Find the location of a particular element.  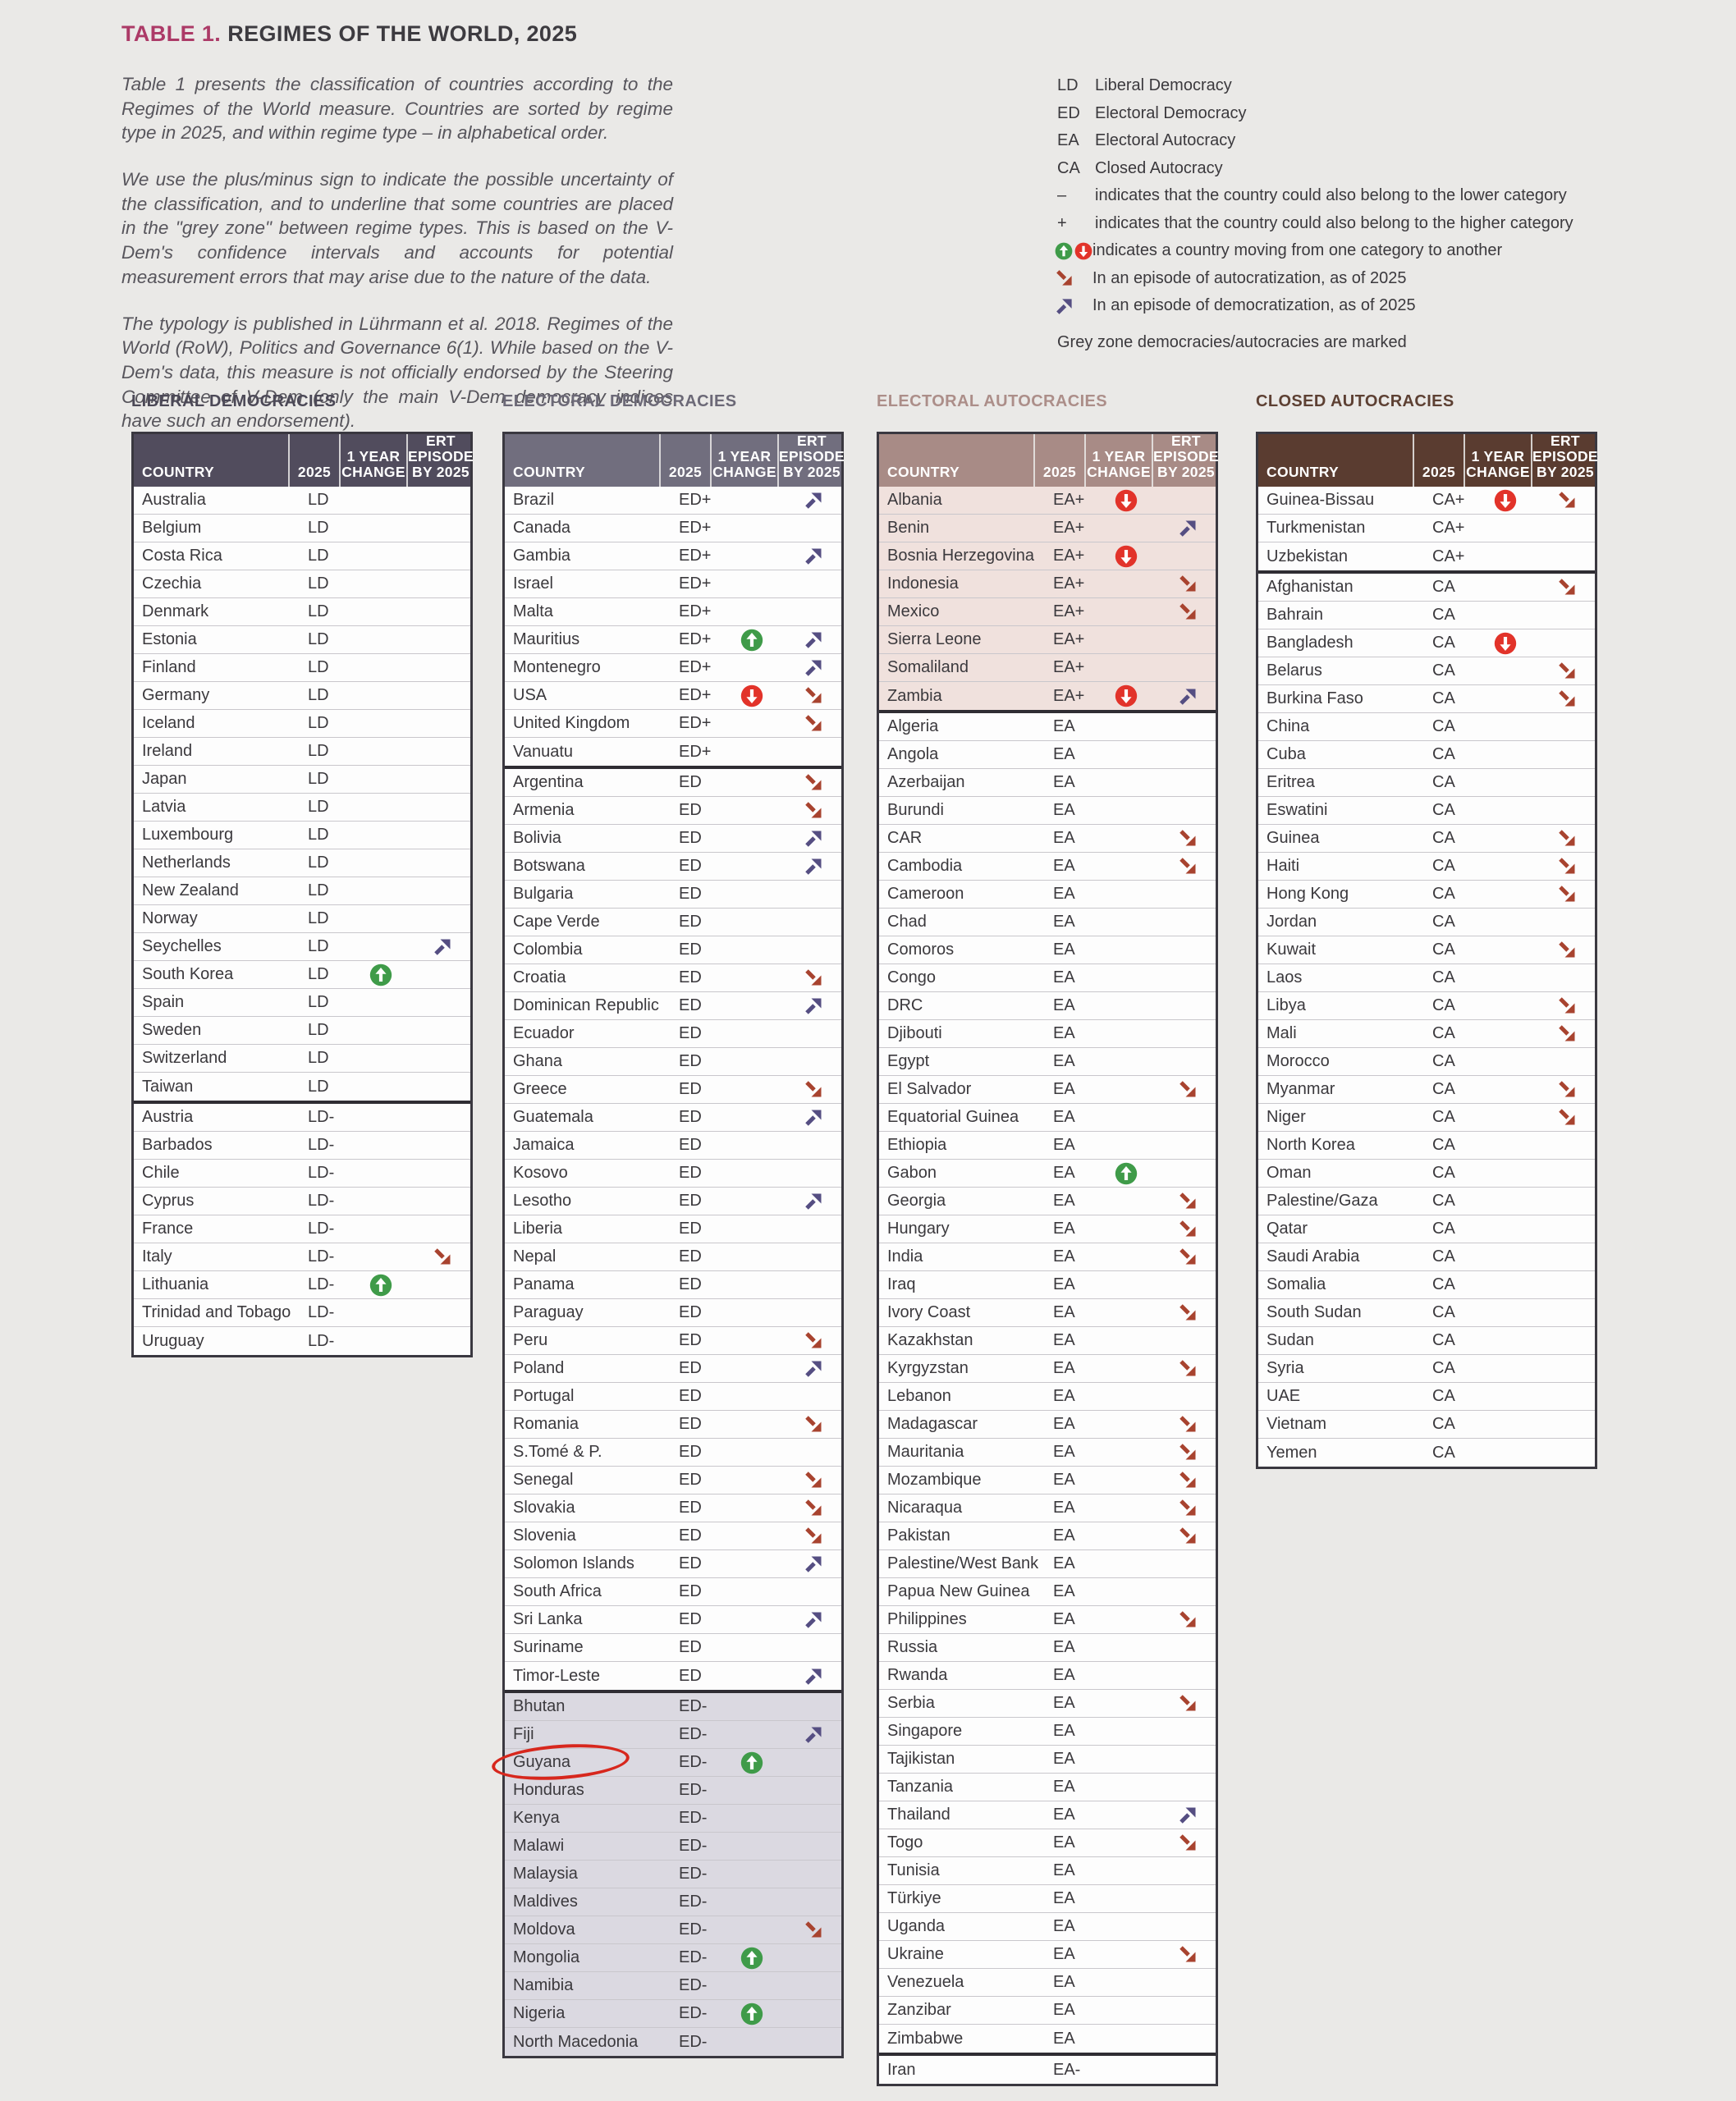

table-row: Guinea-Bissau CA+ is located at coordinates (1426, 501).